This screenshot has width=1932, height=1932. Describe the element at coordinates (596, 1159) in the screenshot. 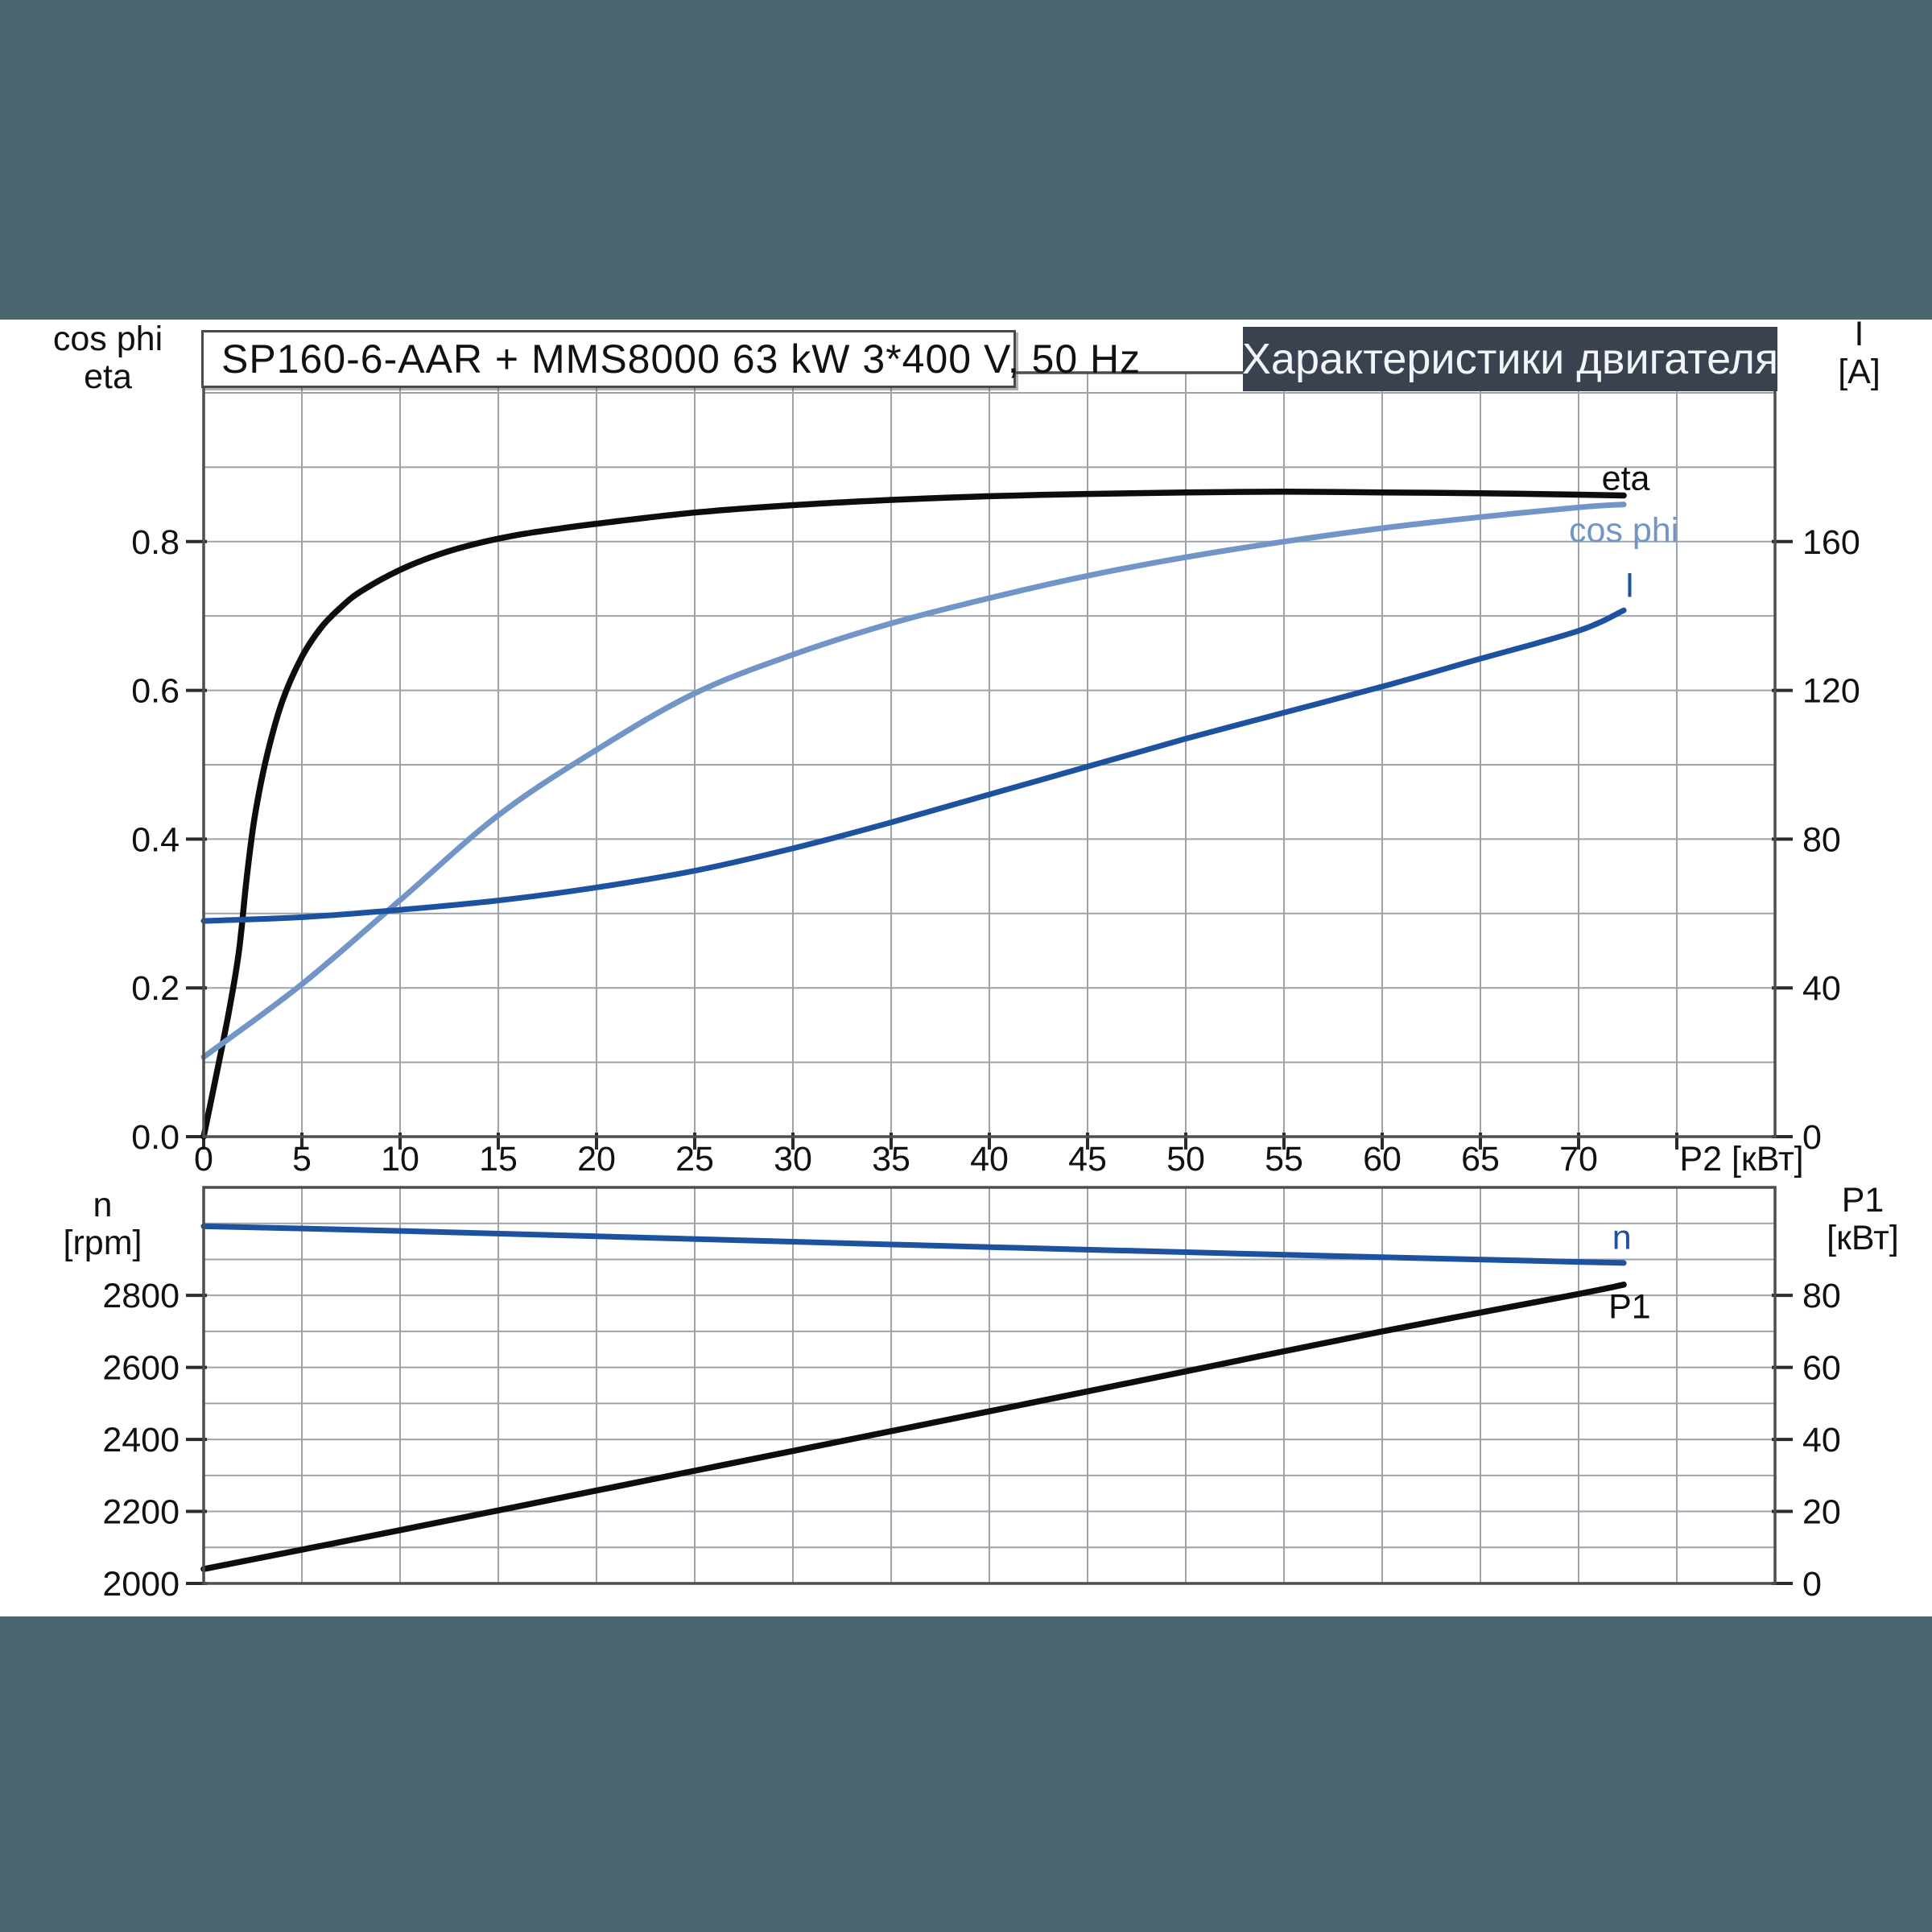

I see `x-tick-label: 20` at that location.